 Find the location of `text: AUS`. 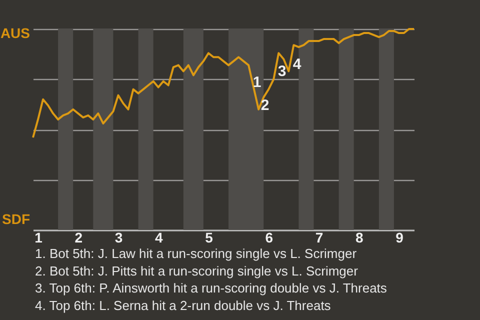

text: AUS is located at coordinates (15, 33).